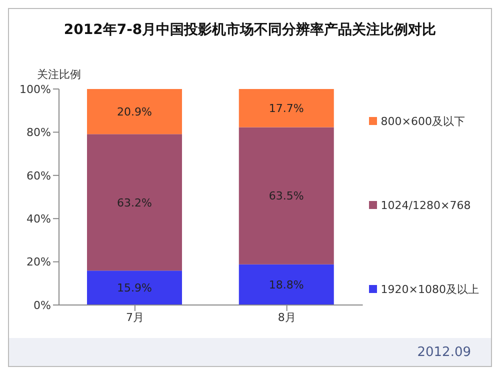 Image resolution: width=500 pixels, height=375 pixels. Describe the element at coordinates (38, 175) in the screenshot. I see `y-tick-label: 60%` at that location.